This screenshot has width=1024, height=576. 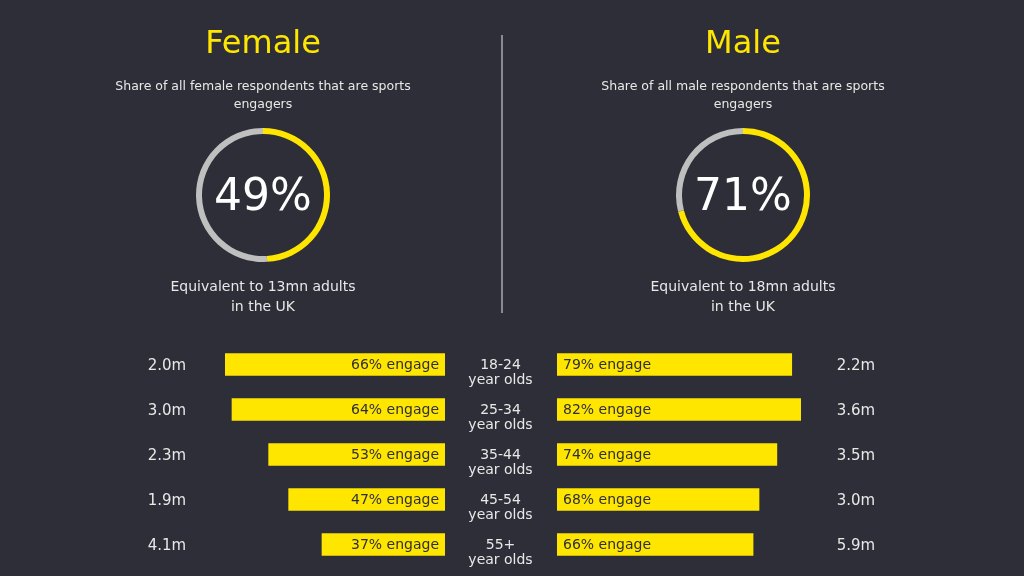 I want to click on data-label: 79% engage, so click(x=607, y=363).